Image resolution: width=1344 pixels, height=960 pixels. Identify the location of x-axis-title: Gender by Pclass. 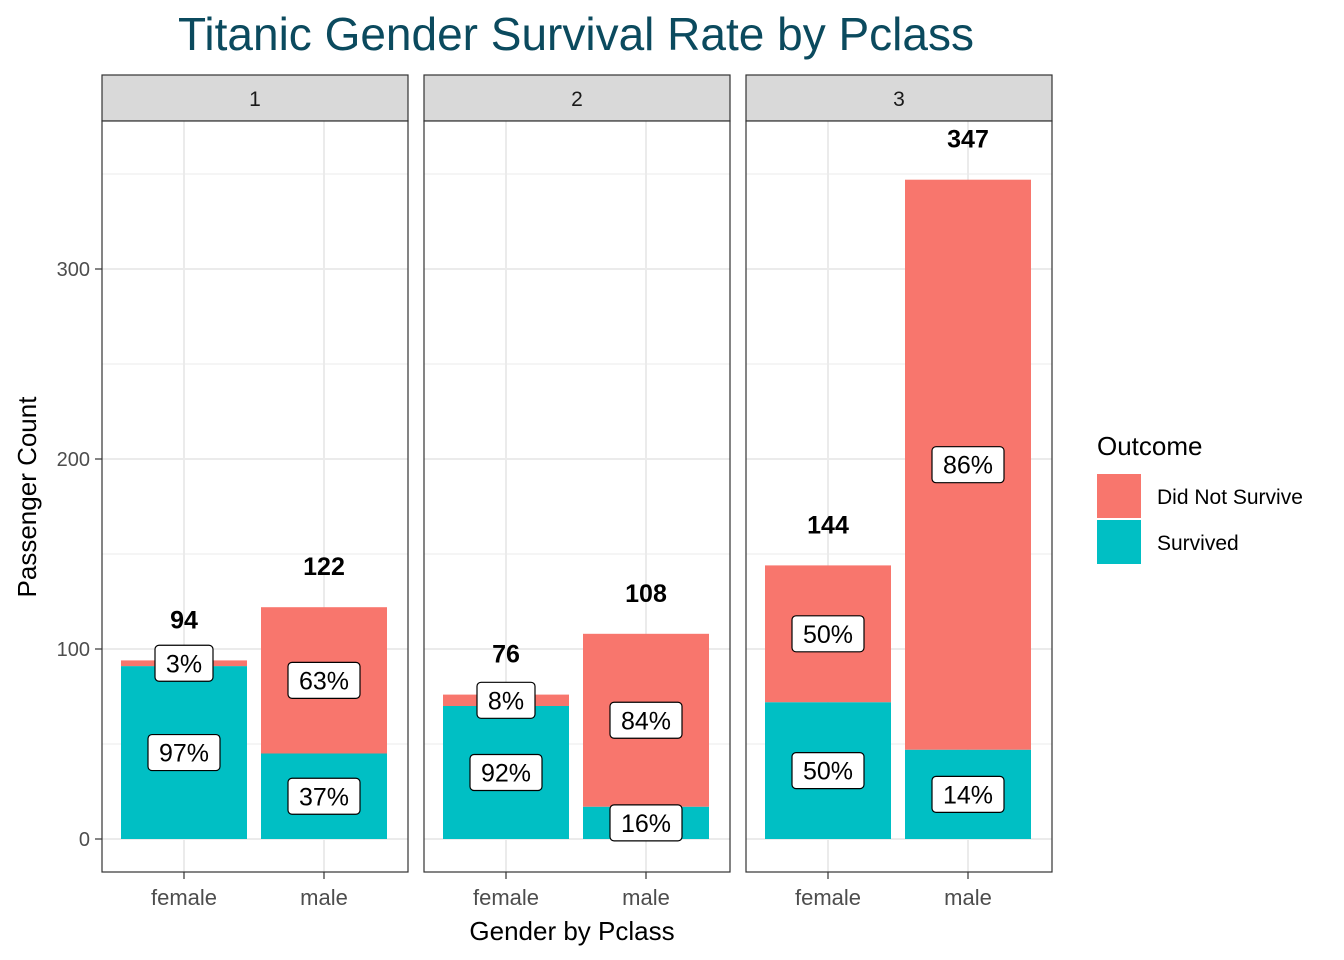
(571, 931).